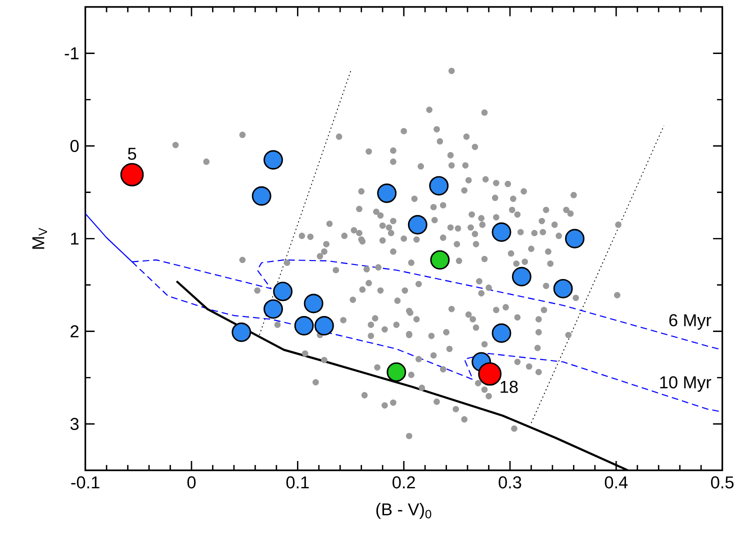  I want to click on x-tick-label: 0.1, so click(297, 482).